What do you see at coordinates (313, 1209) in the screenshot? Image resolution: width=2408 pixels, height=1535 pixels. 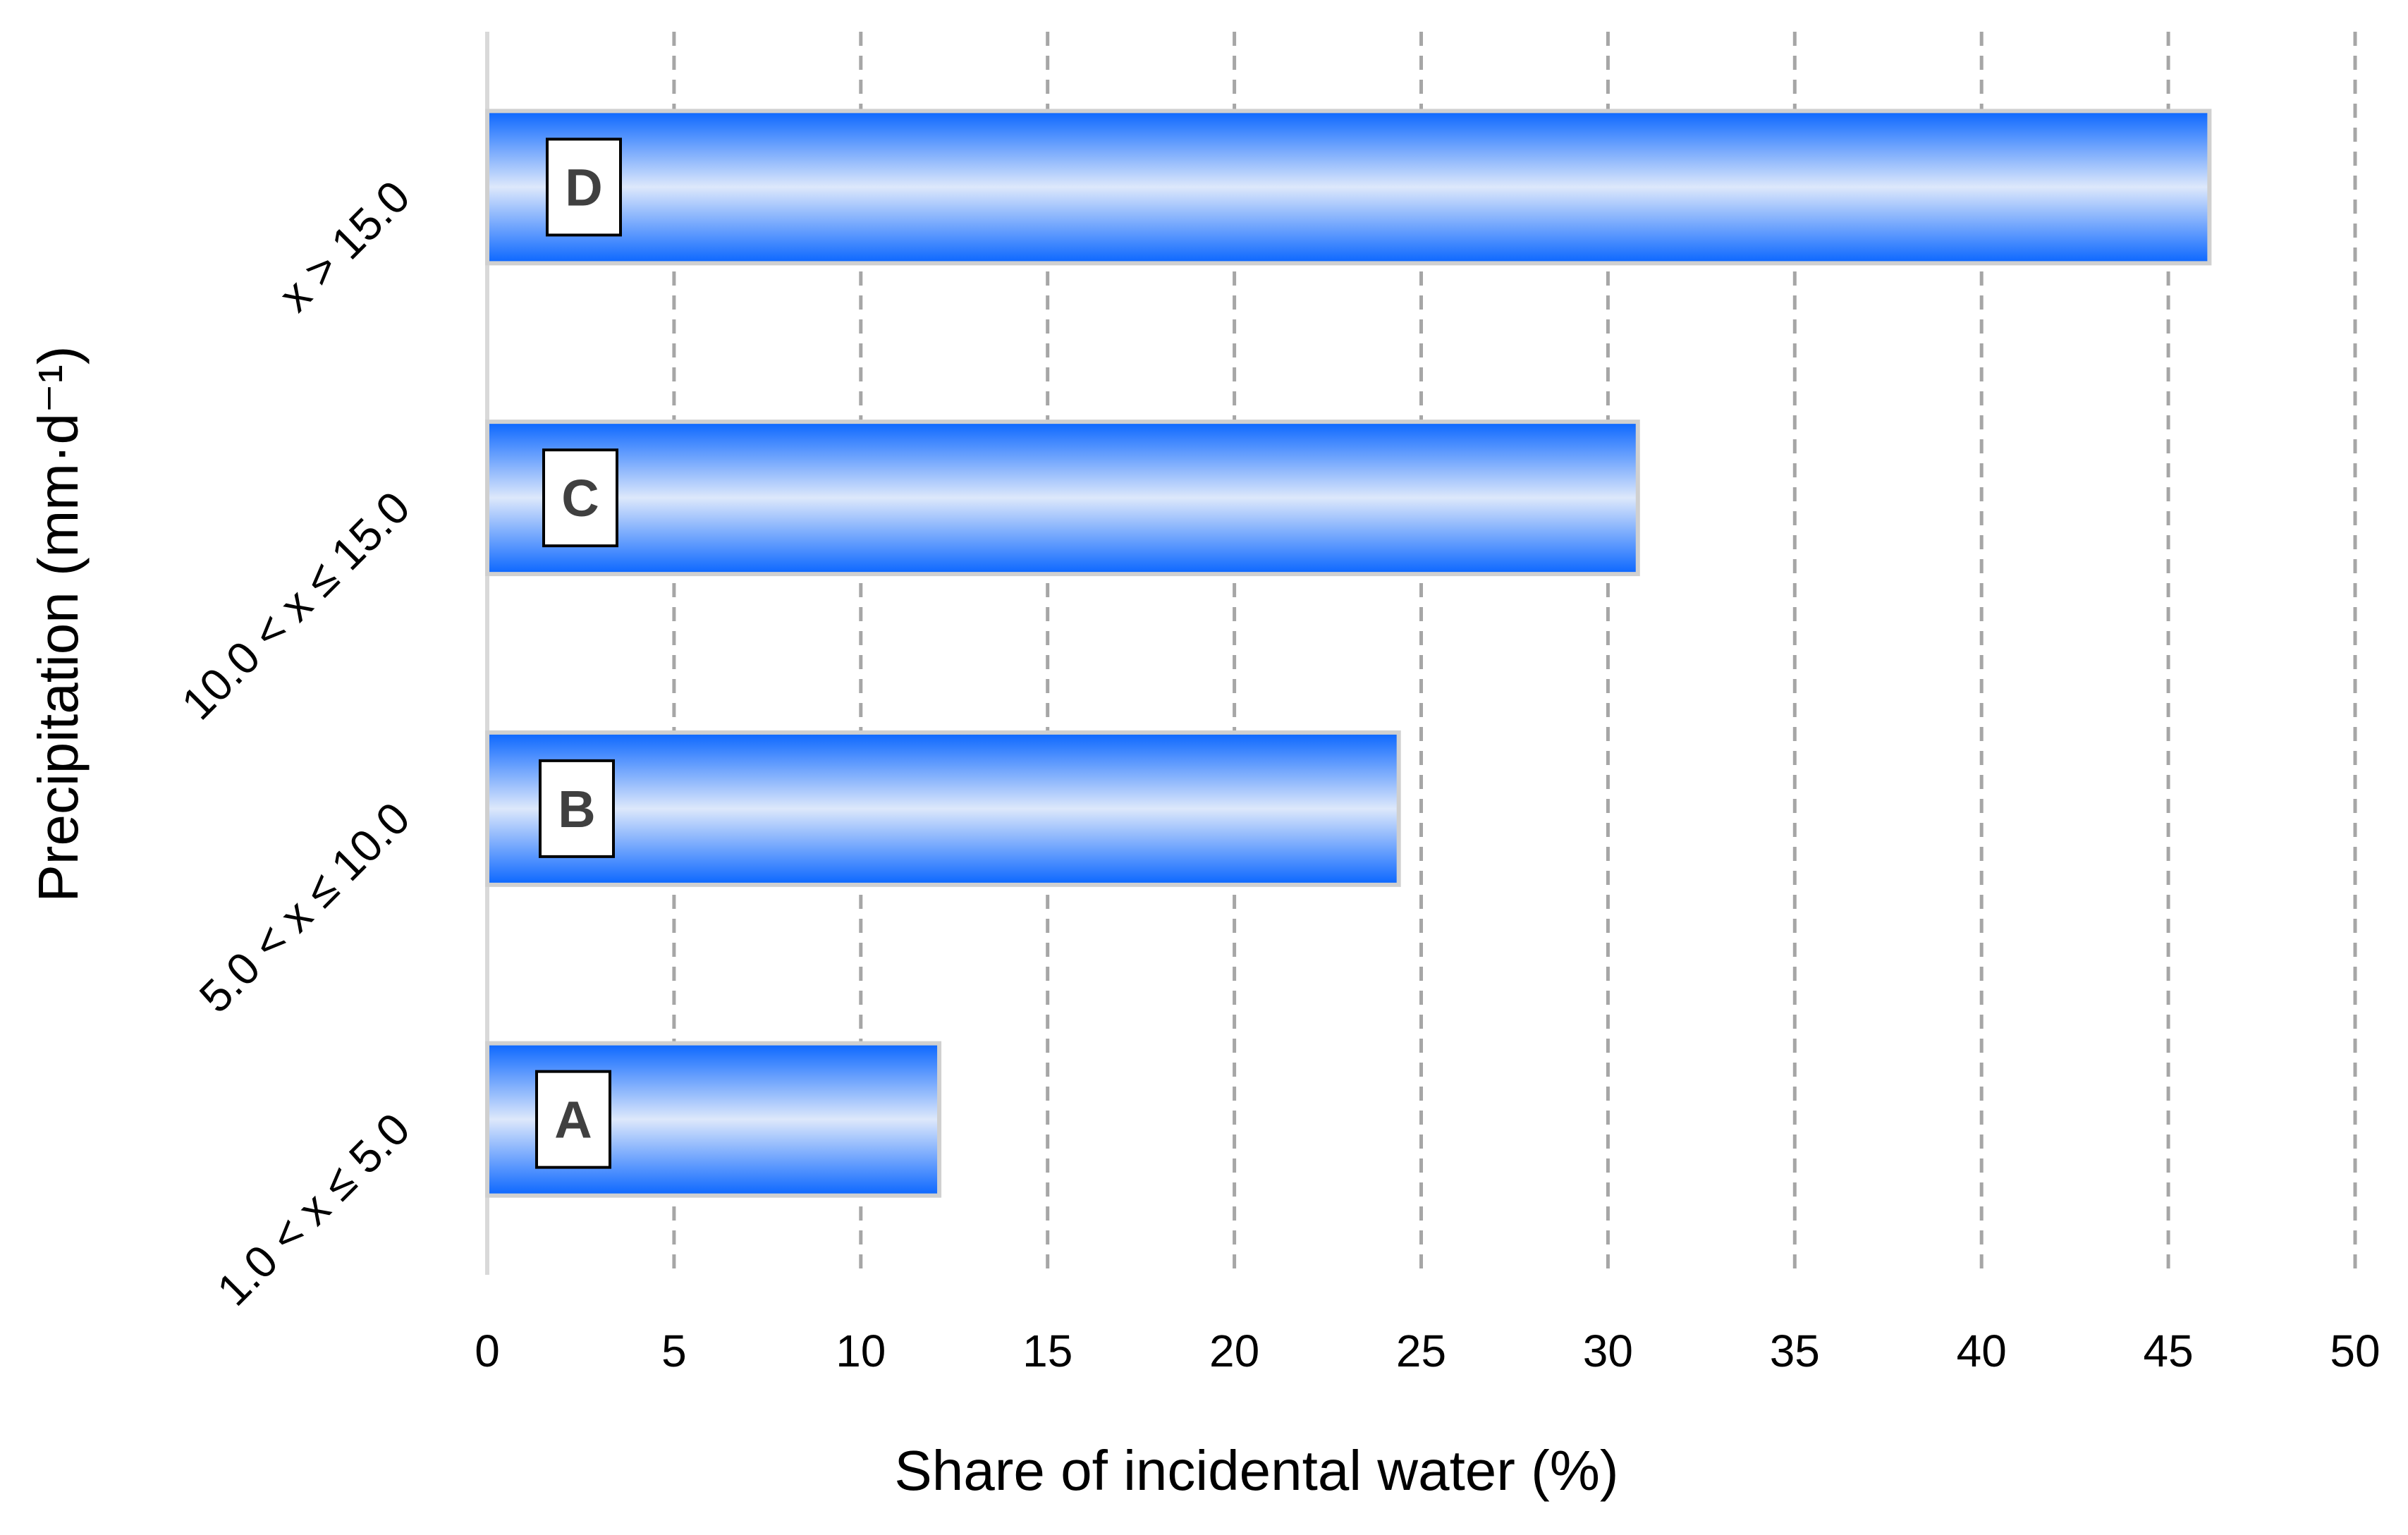 I see `y-category-label: 1.0 < x ≤ 5.0` at bounding box center [313, 1209].